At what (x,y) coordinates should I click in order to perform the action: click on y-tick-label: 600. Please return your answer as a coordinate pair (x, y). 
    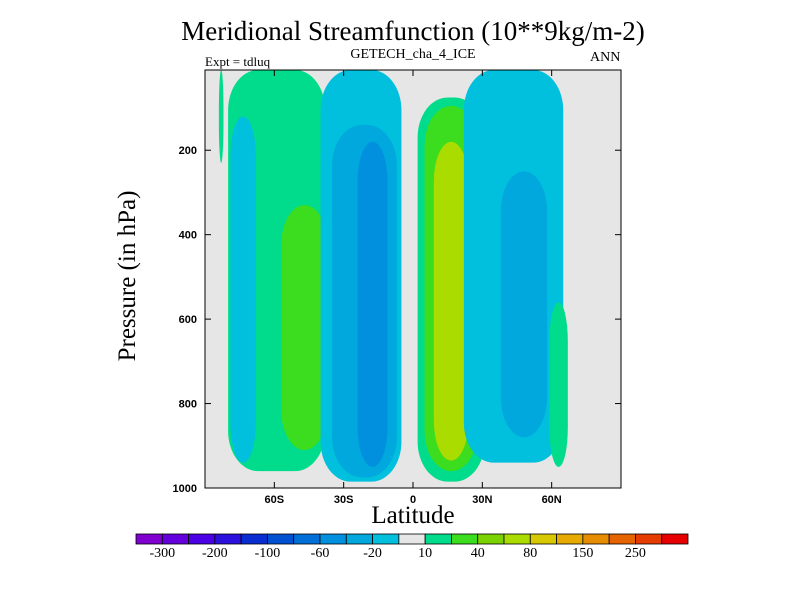
    Looking at the image, I should click on (188, 320).